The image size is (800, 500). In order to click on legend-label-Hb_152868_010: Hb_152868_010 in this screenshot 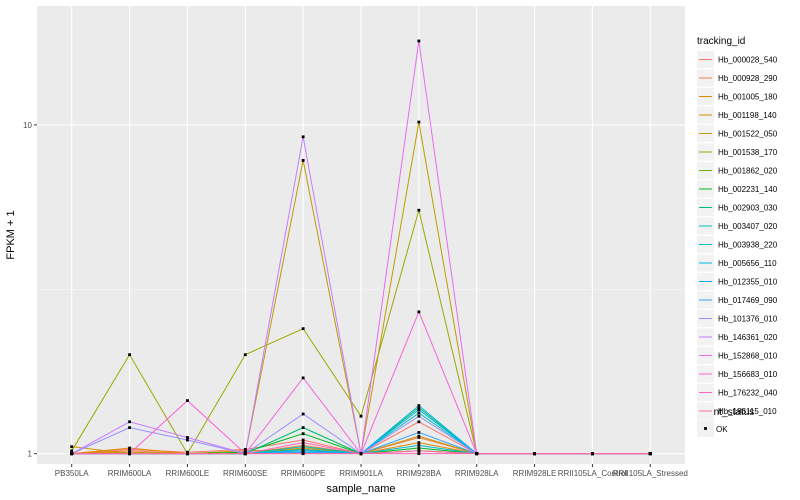, I will do `click(748, 356)`.